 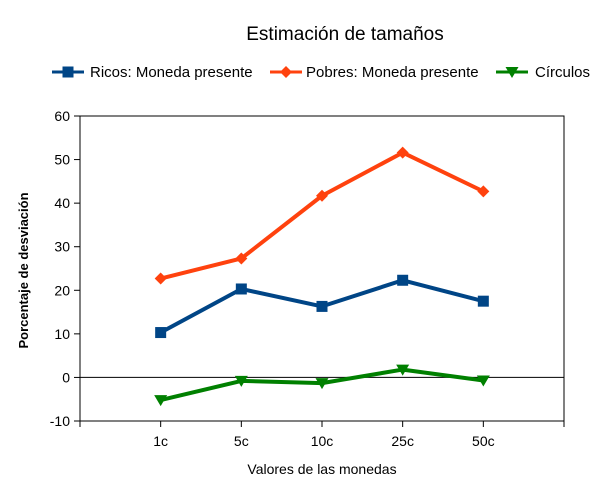 I want to click on legend-label: Pobres: Moneda presente, so click(x=392, y=72).